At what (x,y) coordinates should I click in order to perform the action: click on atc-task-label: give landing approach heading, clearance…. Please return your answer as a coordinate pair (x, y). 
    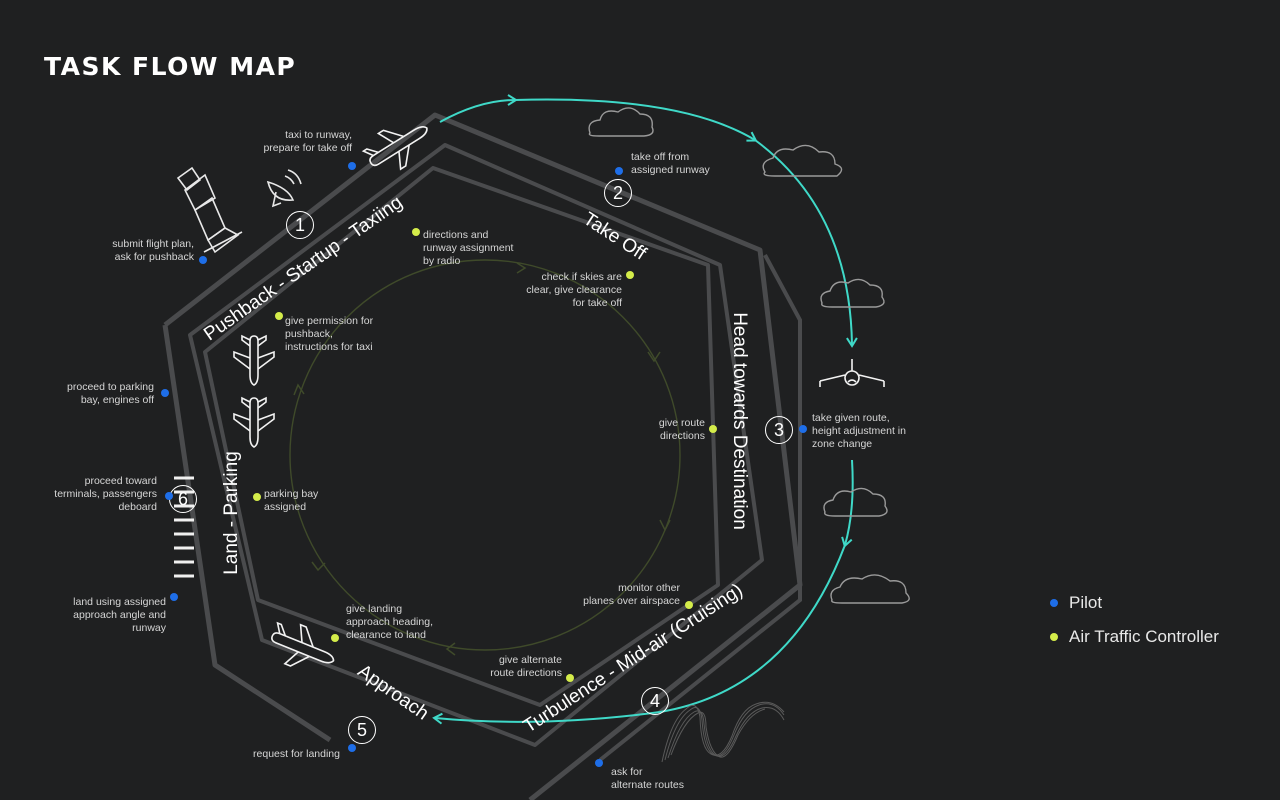
    Looking at the image, I should click on (389, 622).